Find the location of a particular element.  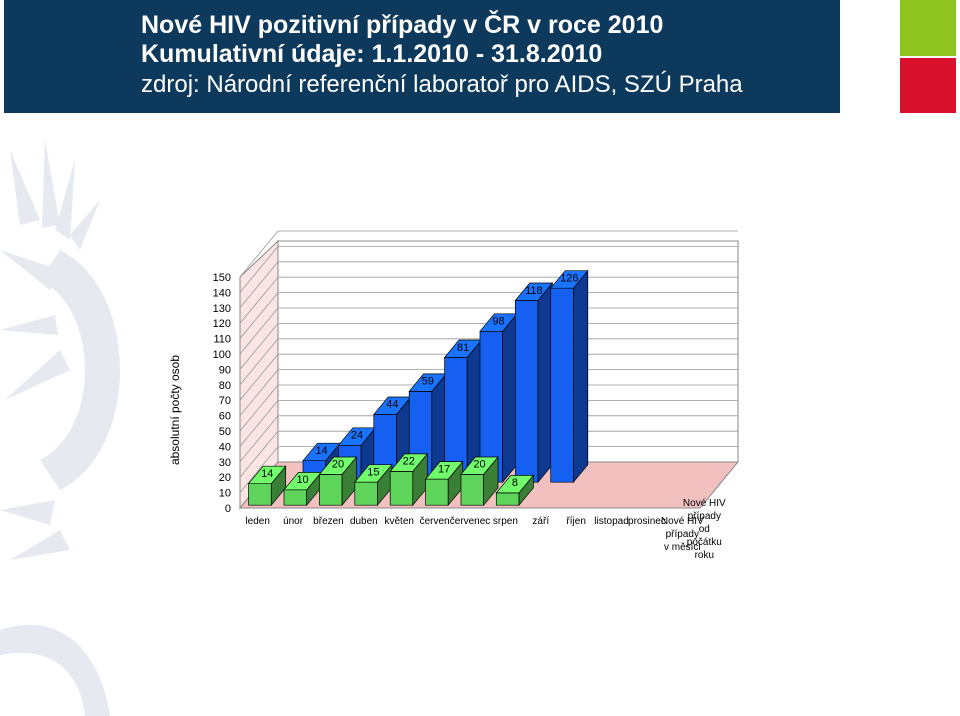

bar: 118 is located at coordinates (534, 383).